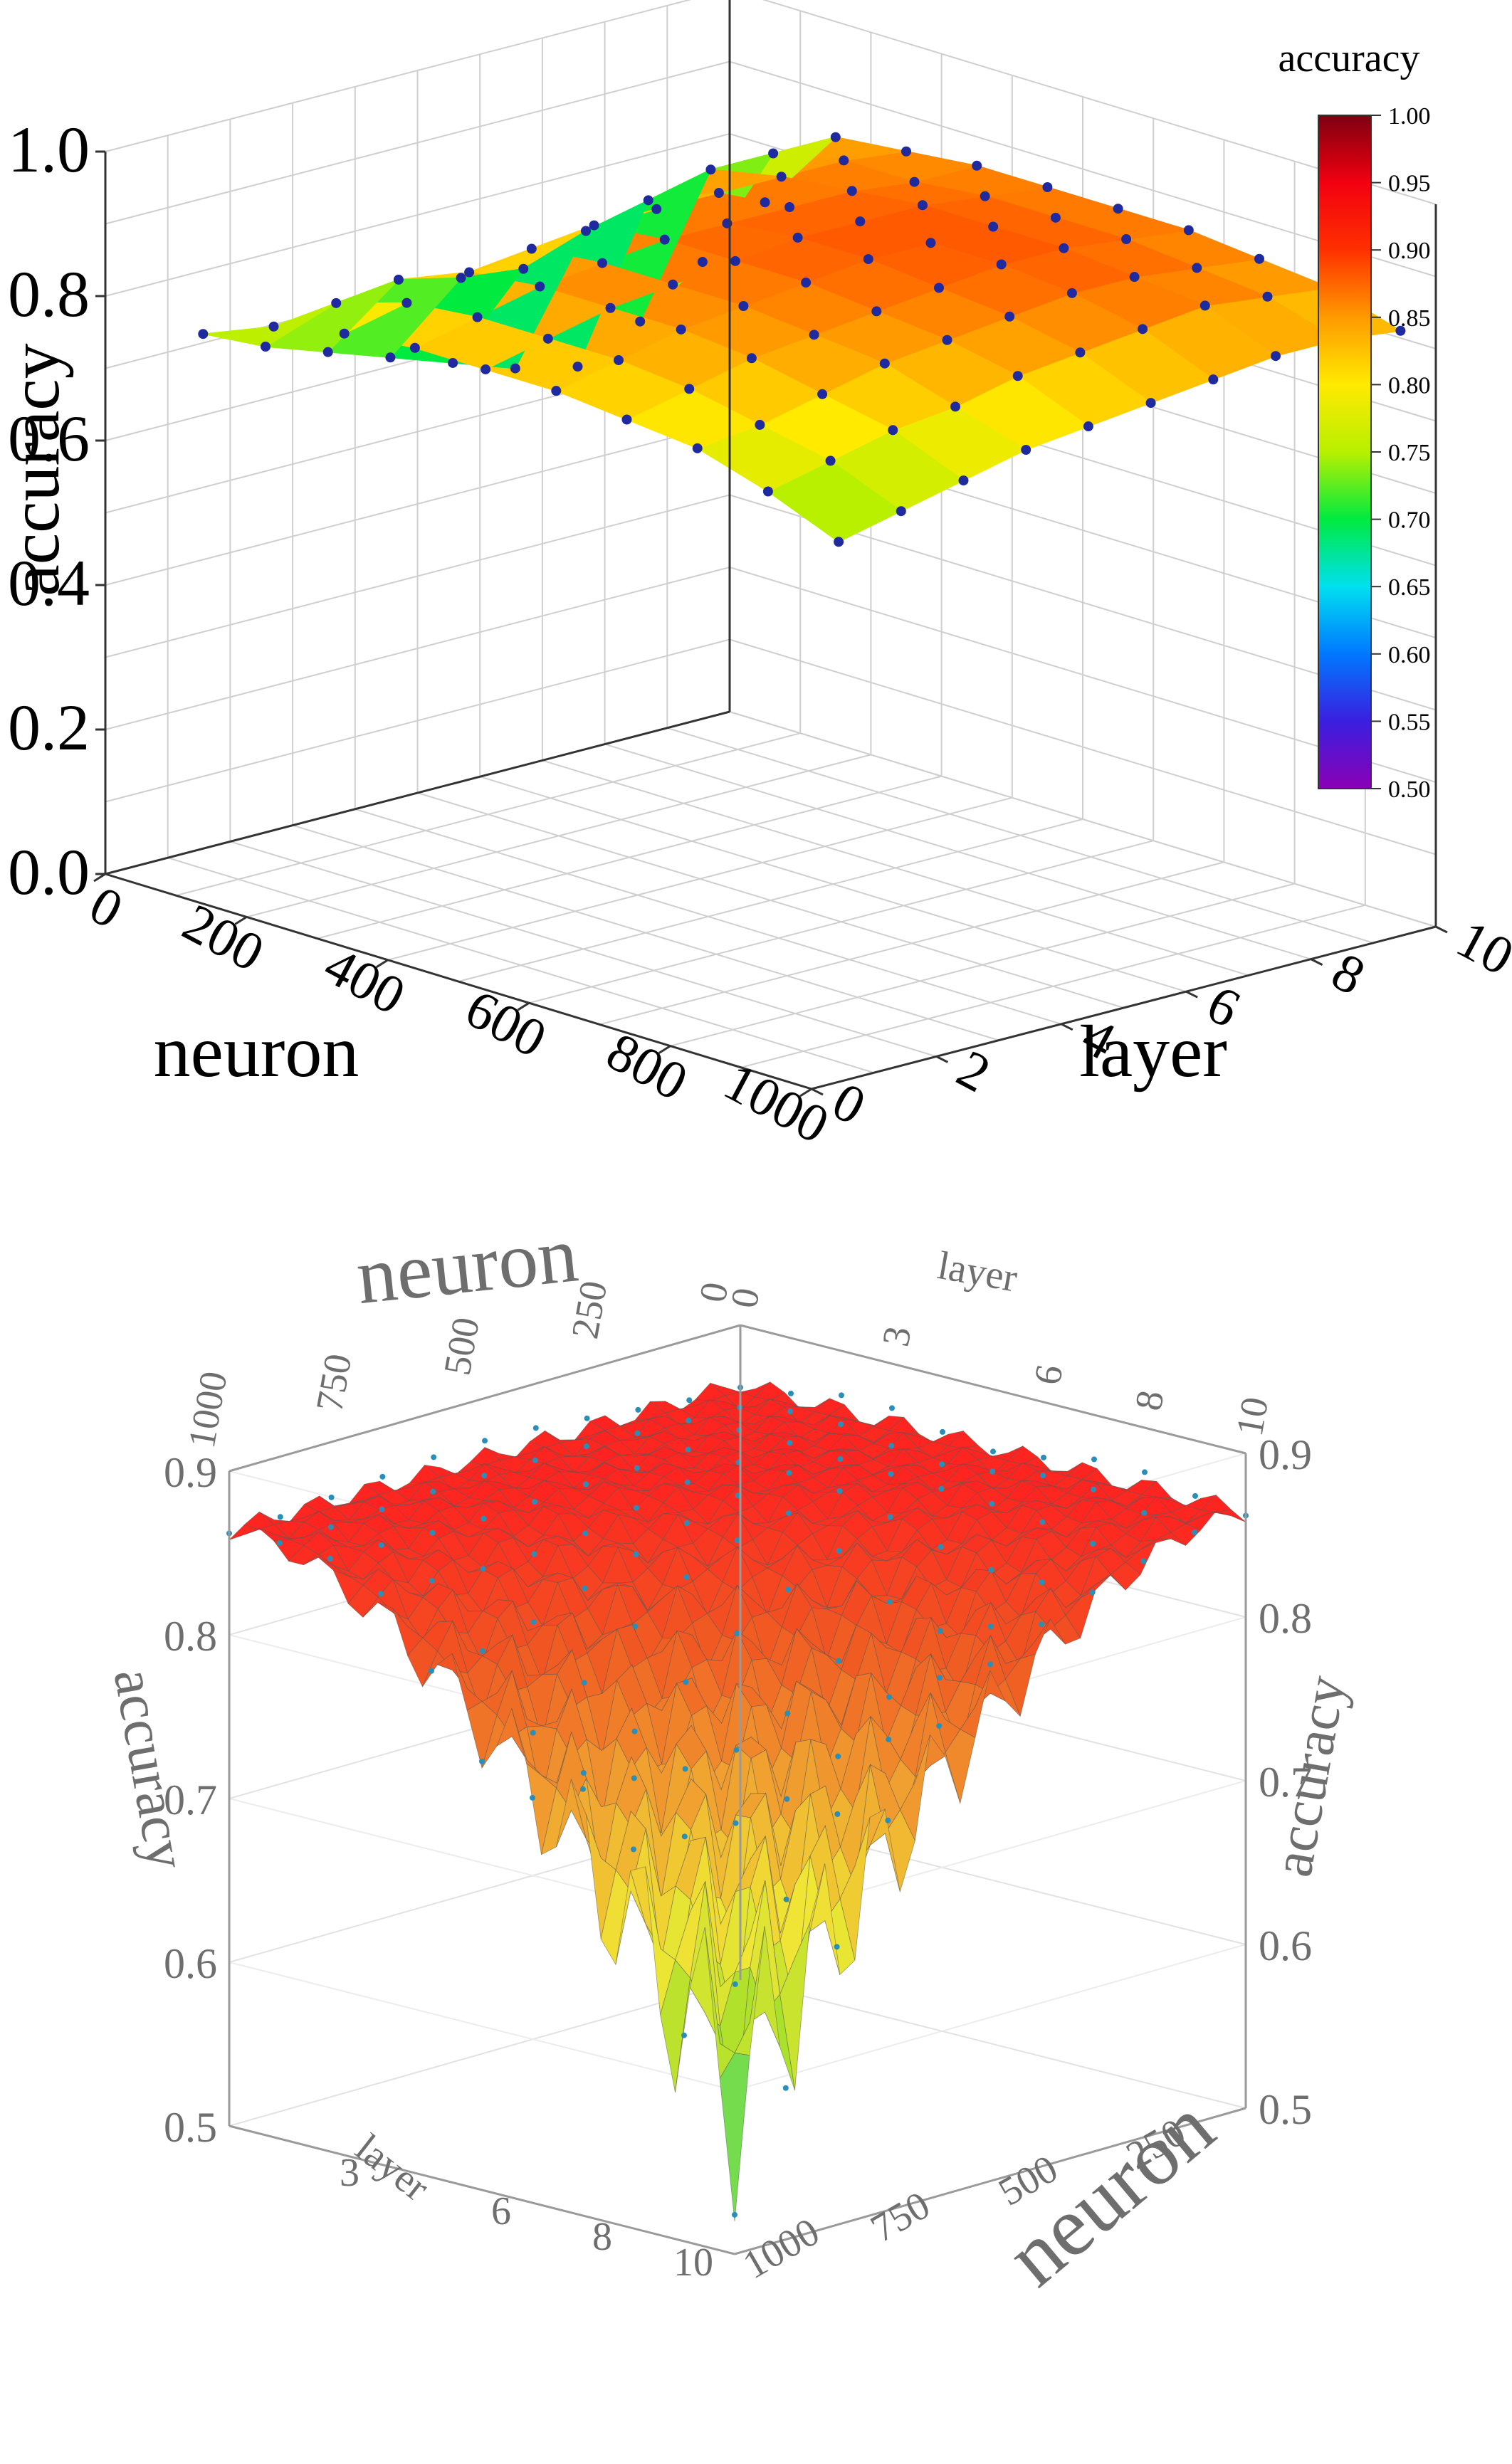  What do you see at coordinates (467, 1265) in the screenshot?
I see `bottom-top-neuron-label: neuron` at bounding box center [467, 1265].